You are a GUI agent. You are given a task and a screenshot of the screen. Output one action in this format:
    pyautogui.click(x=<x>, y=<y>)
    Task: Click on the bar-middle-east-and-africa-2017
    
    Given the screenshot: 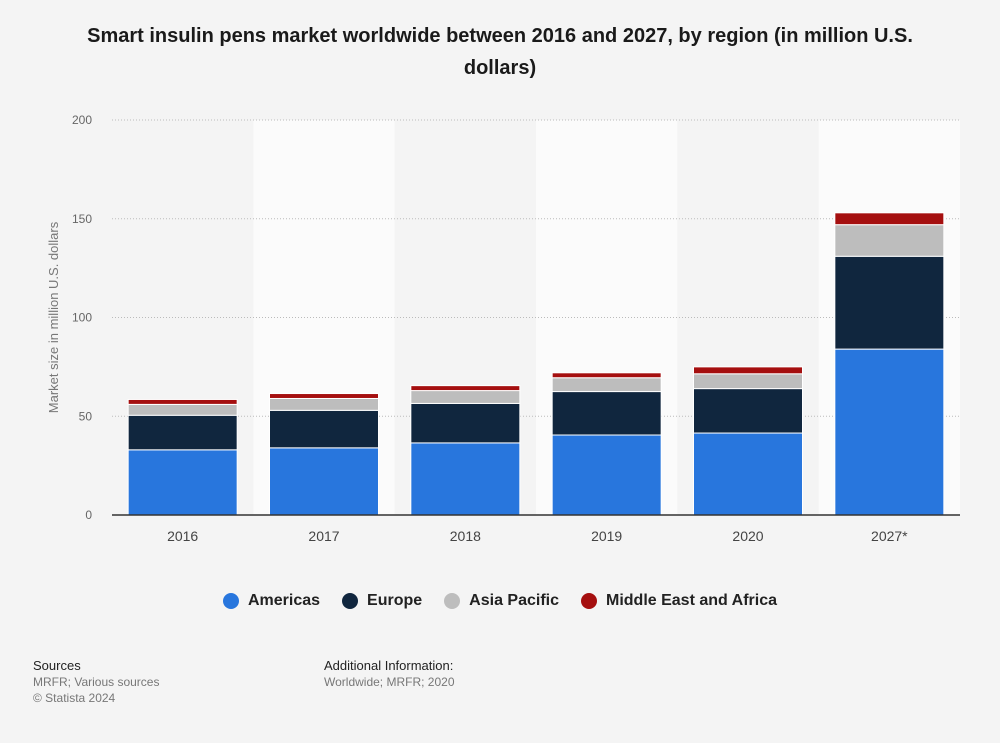 What is the action you would take?
    pyautogui.click(x=324, y=396)
    